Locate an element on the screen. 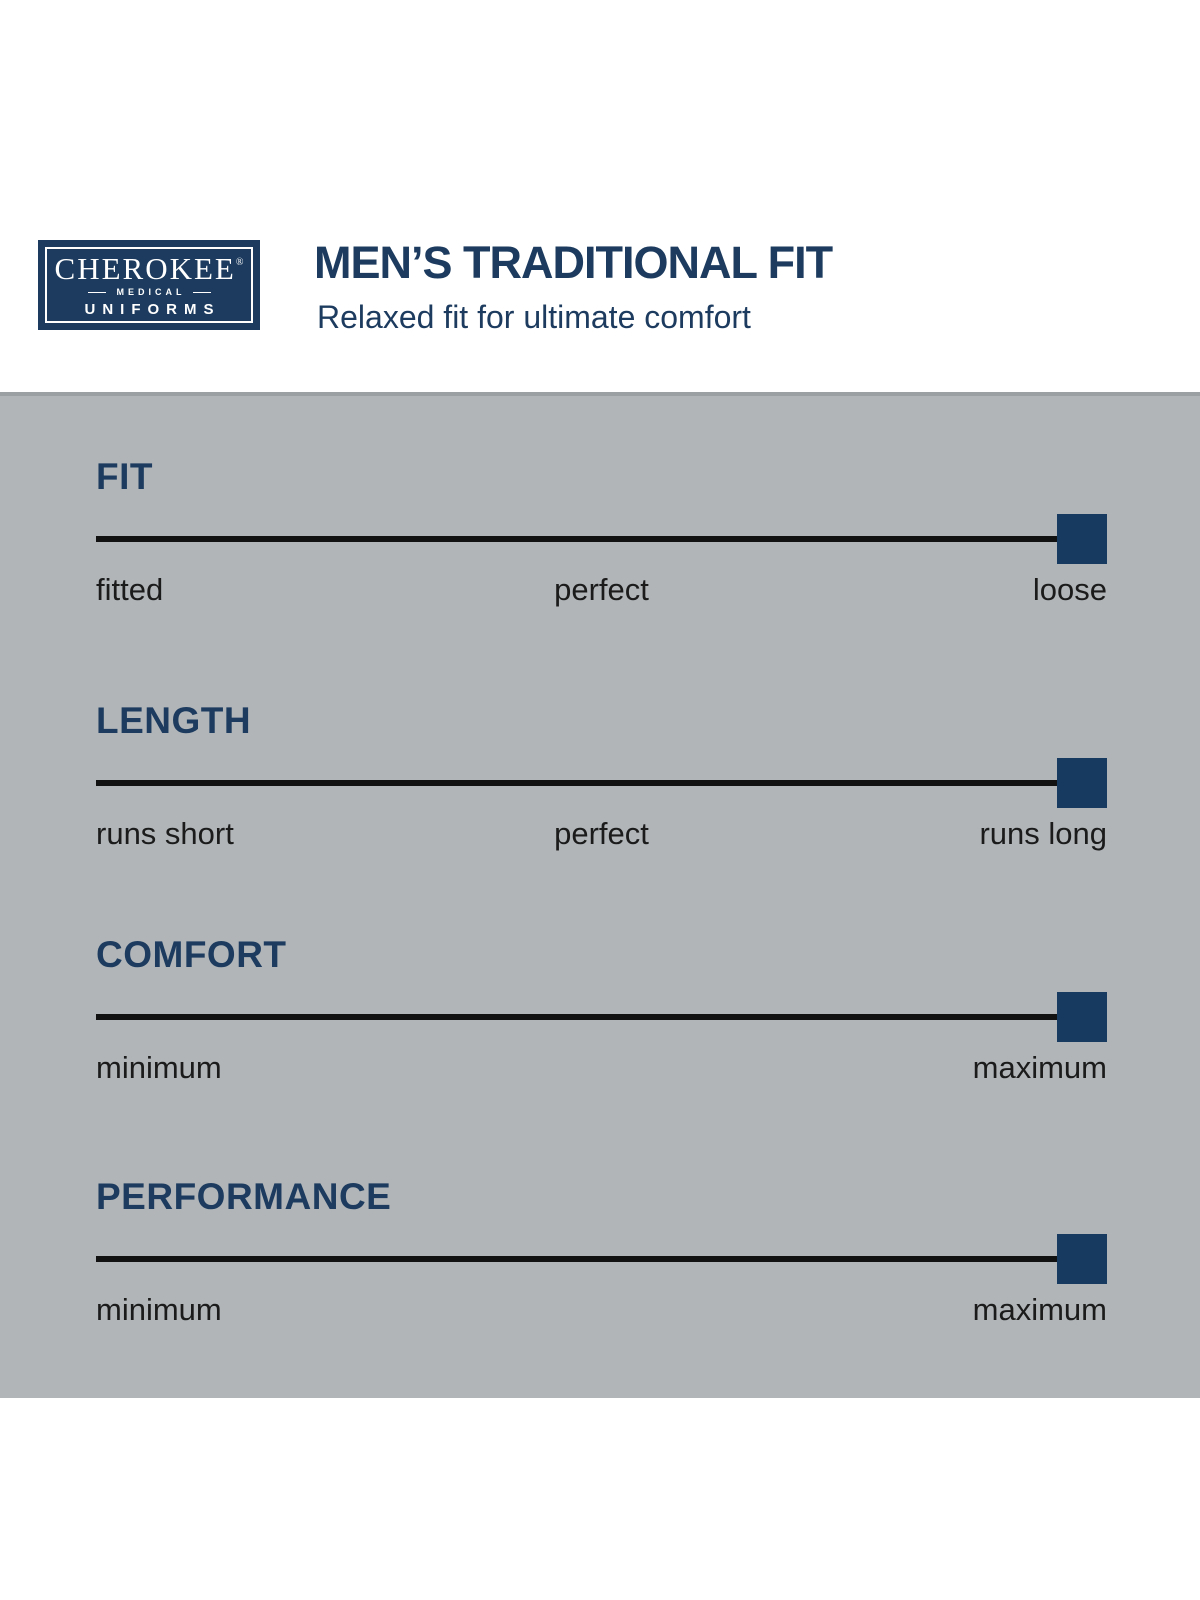  fit-heading: FIT is located at coordinates (124, 476).